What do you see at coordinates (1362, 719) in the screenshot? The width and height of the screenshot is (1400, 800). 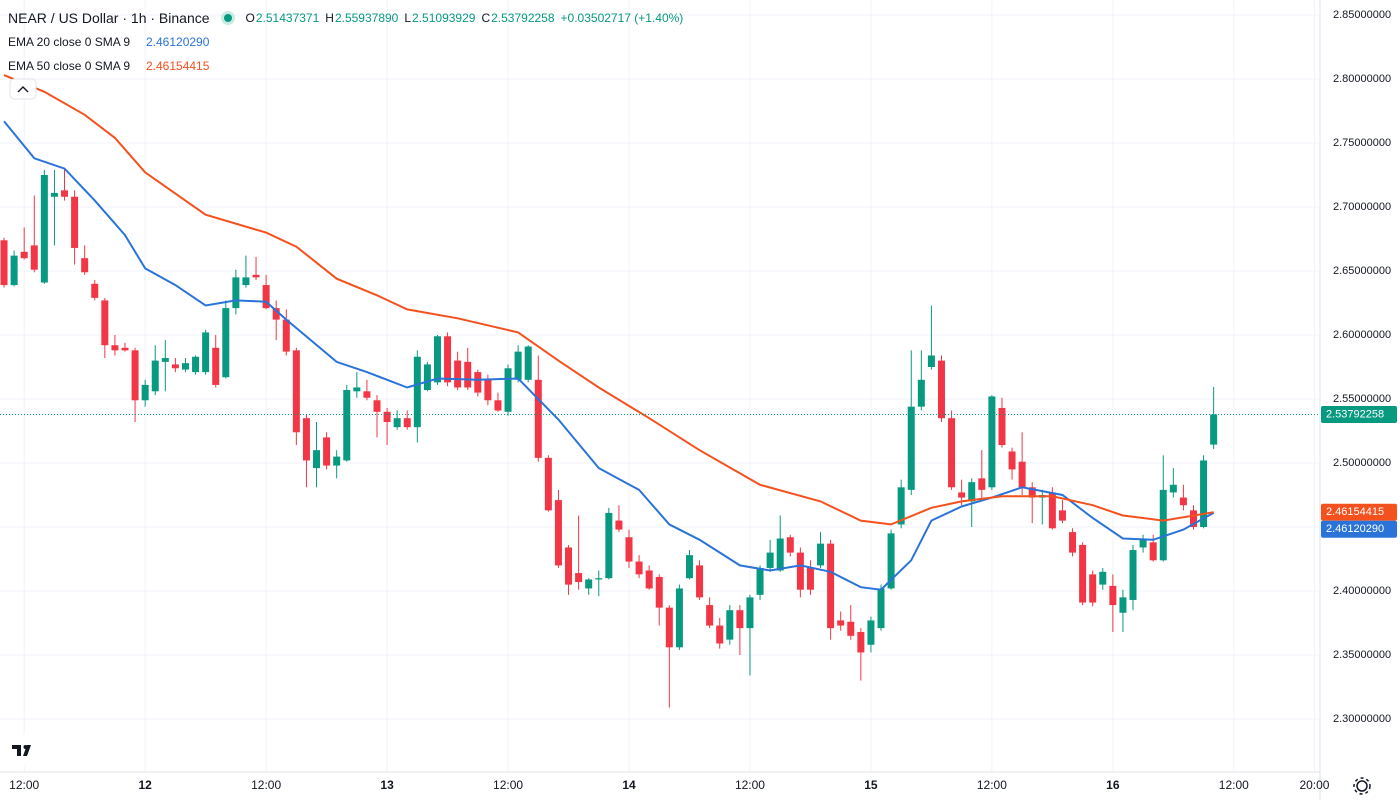 I see `y-tick-label: 2.30000000` at bounding box center [1362, 719].